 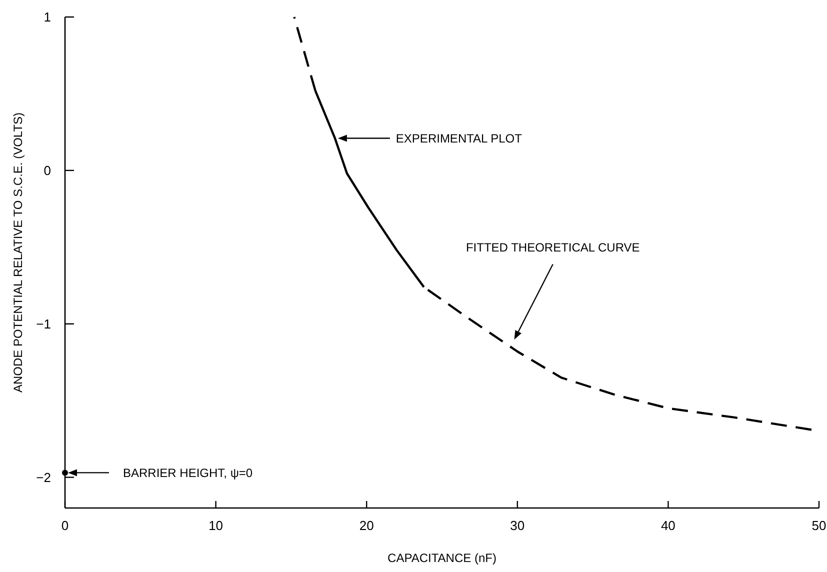 I want to click on x-tick-label: 30, so click(x=517, y=525).